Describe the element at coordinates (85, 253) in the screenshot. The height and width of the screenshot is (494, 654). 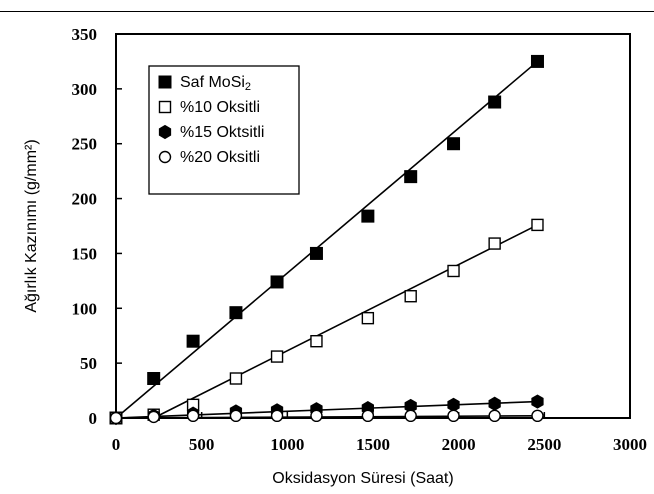
I see `y-tick-label: 150` at that location.